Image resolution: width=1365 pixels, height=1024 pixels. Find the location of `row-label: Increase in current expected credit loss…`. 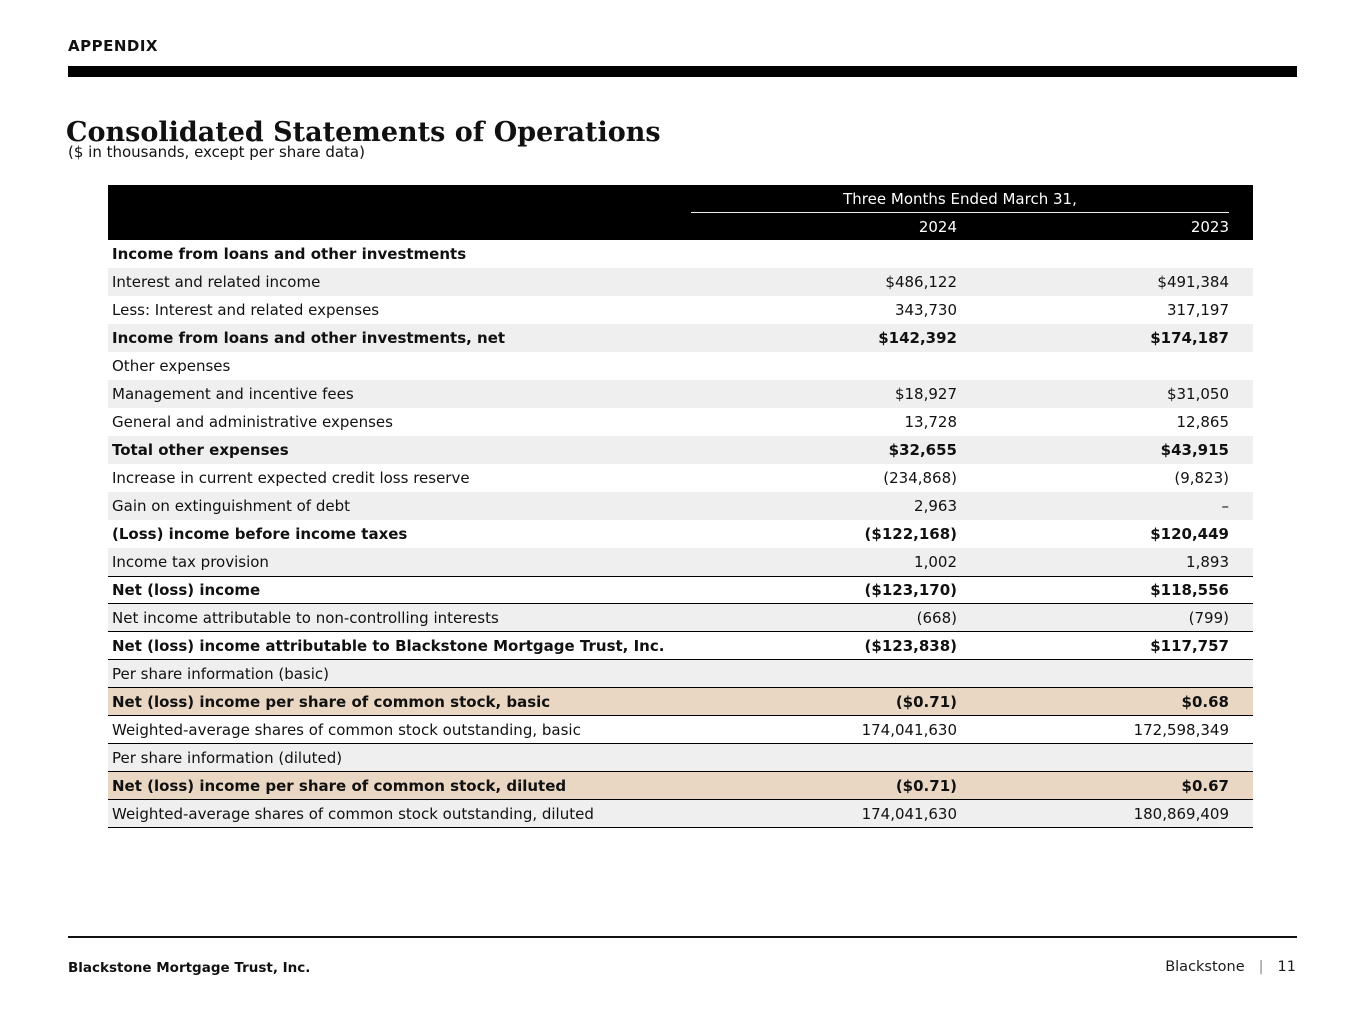

row-label: Increase in current expected credit loss… is located at coordinates (291, 478).